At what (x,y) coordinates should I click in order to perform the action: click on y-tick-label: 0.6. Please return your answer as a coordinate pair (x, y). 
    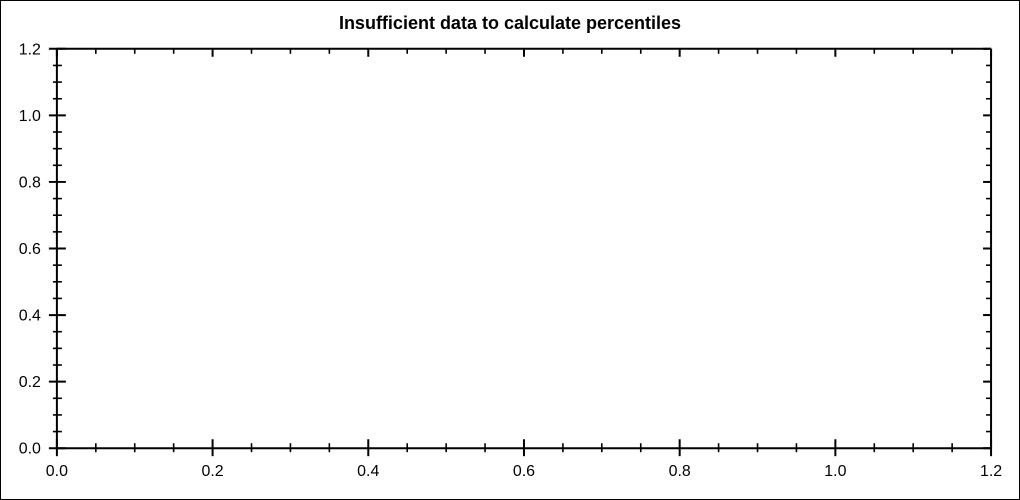
    Looking at the image, I should click on (30, 249).